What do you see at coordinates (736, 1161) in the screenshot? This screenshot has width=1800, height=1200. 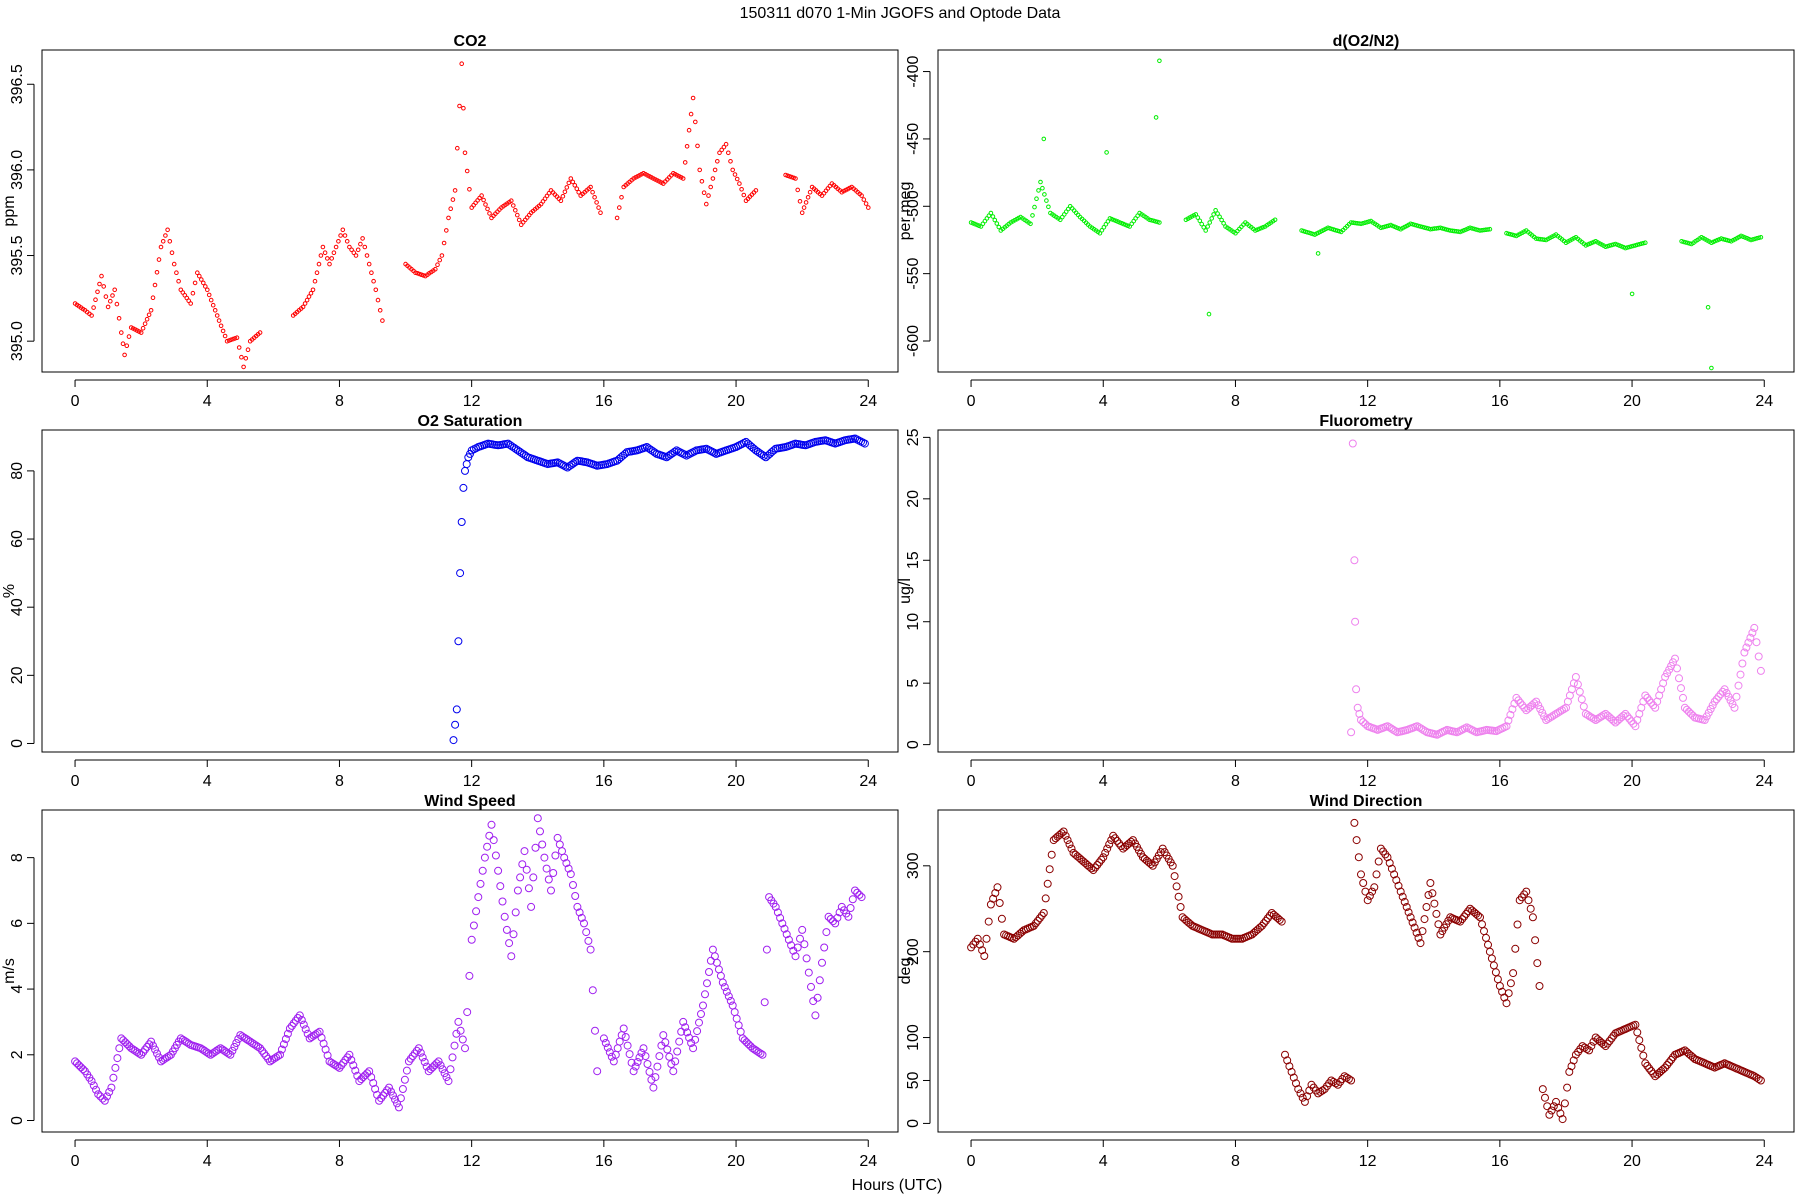 I see `x-tick-label: 20` at bounding box center [736, 1161].